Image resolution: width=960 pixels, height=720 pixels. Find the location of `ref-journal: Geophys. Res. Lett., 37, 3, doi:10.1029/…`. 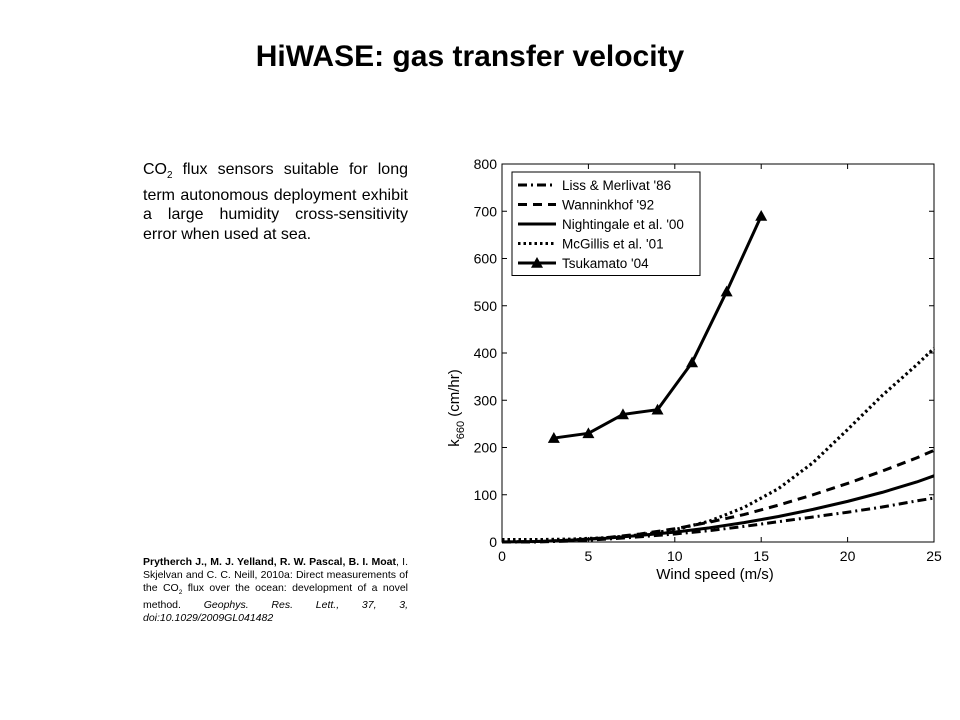

ref-journal: Geophys. Res. Lett., 37, 3, doi:10.1029/… is located at coordinates (276, 612).